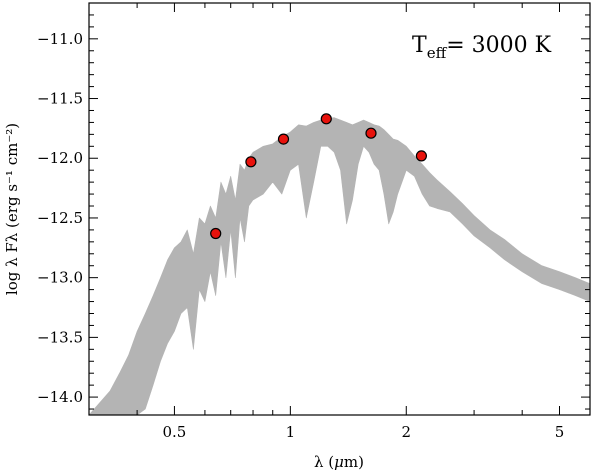  I want to click on y-tick-label: −13.5, so click(60, 337).